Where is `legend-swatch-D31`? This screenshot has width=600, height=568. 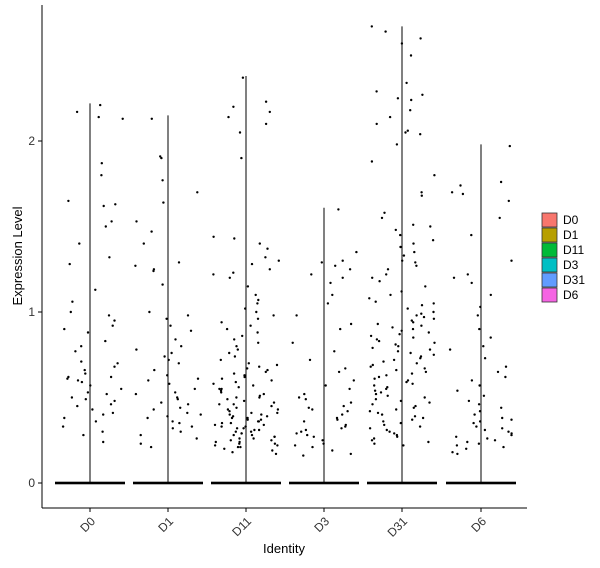 legend-swatch-D31 is located at coordinates (549, 280).